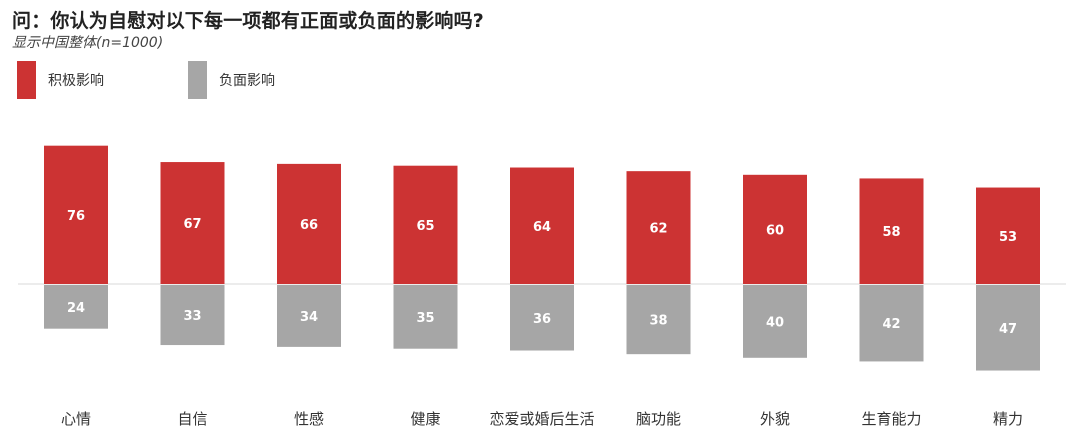  I want to click on data-label-negative: 38, so click(658, 321).